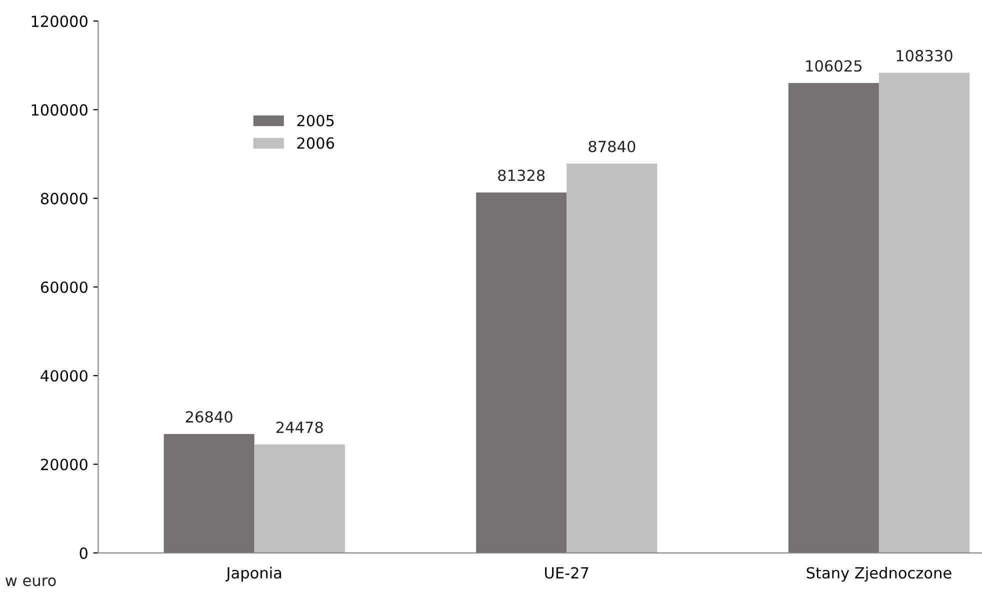 The width and height of the screenshot is (982, 601). I want to click on data-label: 106025, so click(834, 66).